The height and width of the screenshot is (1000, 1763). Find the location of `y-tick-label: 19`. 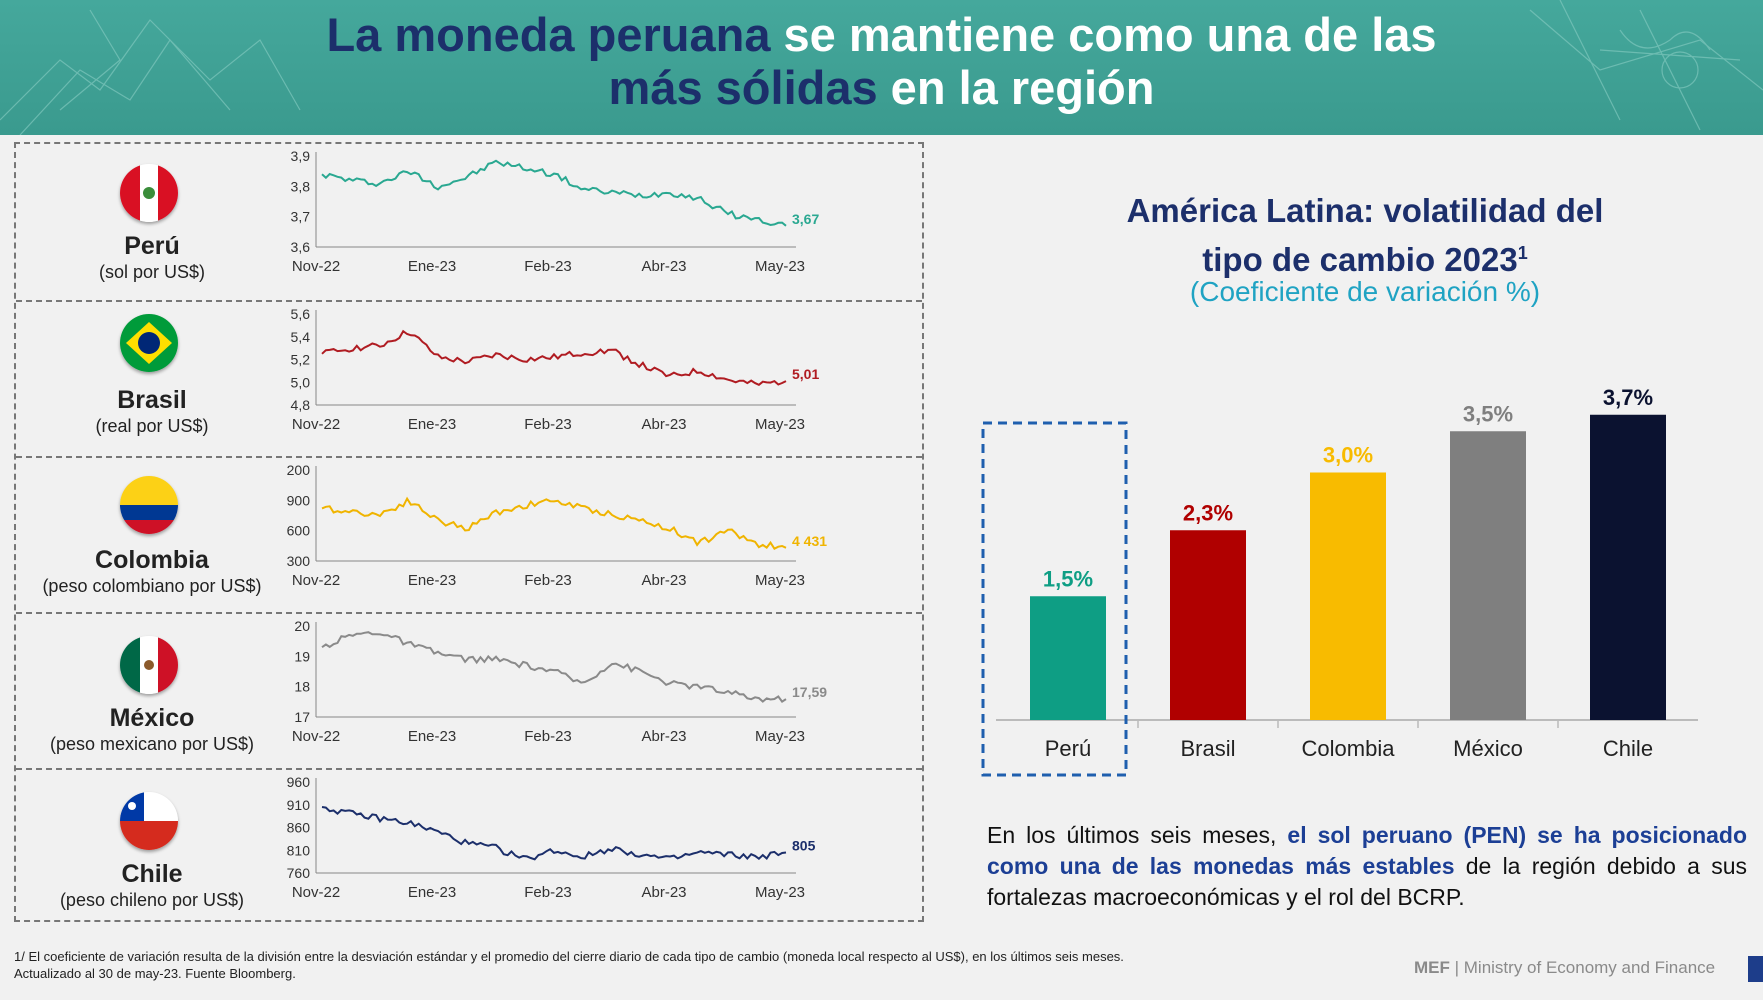

y-tick-label: 19 is located at coordinates (302, 656).